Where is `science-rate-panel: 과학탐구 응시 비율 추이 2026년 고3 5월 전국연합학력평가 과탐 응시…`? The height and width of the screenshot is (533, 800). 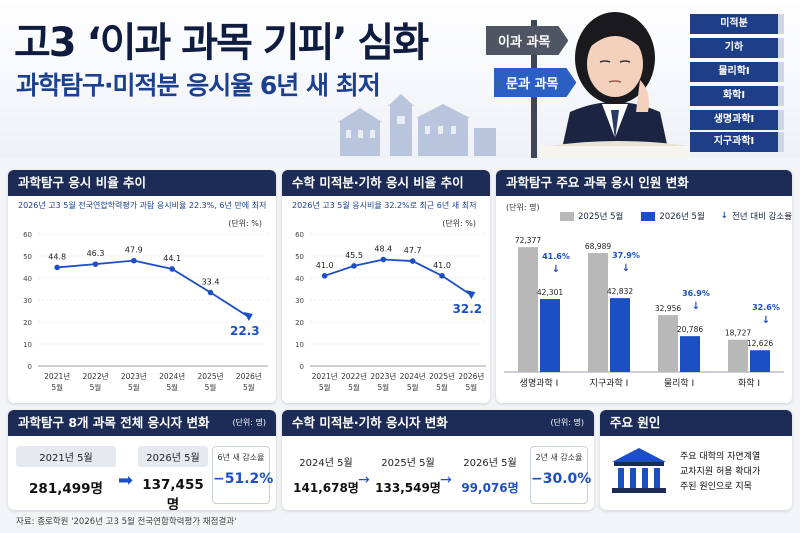
science-rate-panel: 과학탐구 응시 비율 추이 2026년 고3 5월 전국연합학력평가 과탐 응시… is located at coordinates (142, 286).